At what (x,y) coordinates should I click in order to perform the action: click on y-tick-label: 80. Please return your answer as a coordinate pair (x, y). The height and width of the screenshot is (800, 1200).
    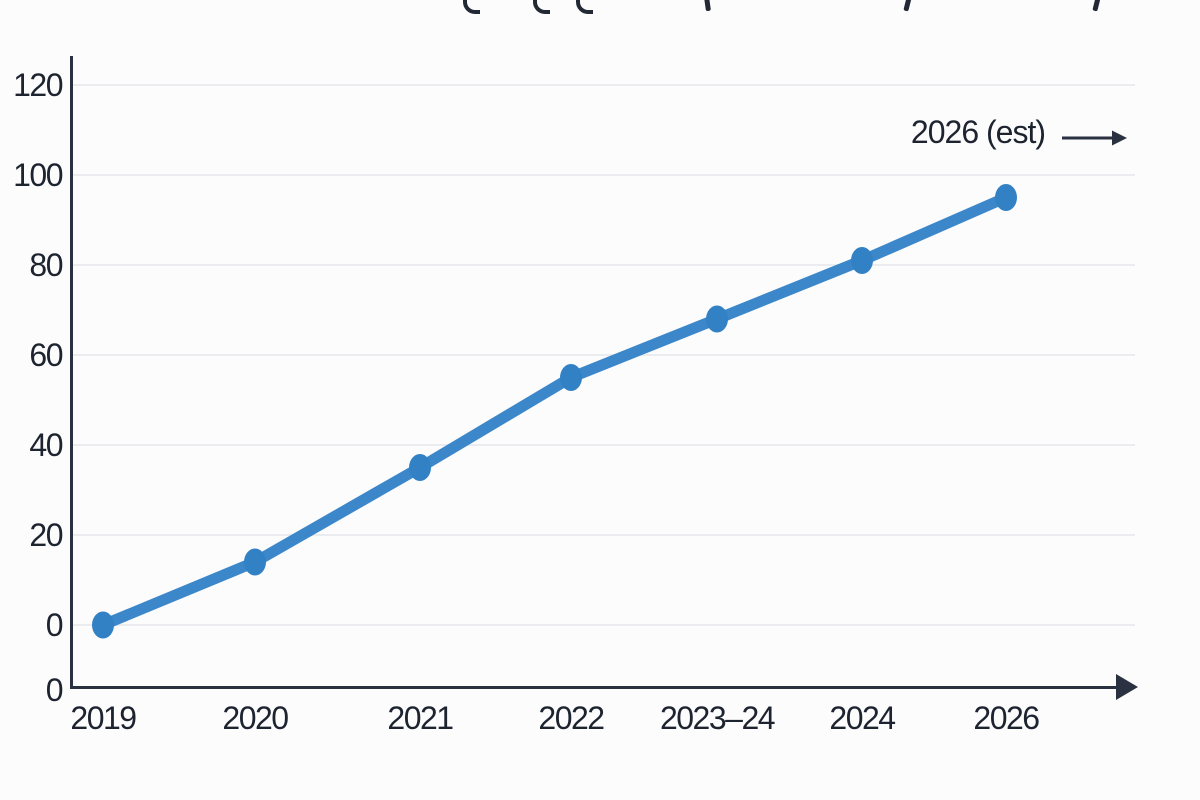
    Looking at the image, I should click on (46, 265).